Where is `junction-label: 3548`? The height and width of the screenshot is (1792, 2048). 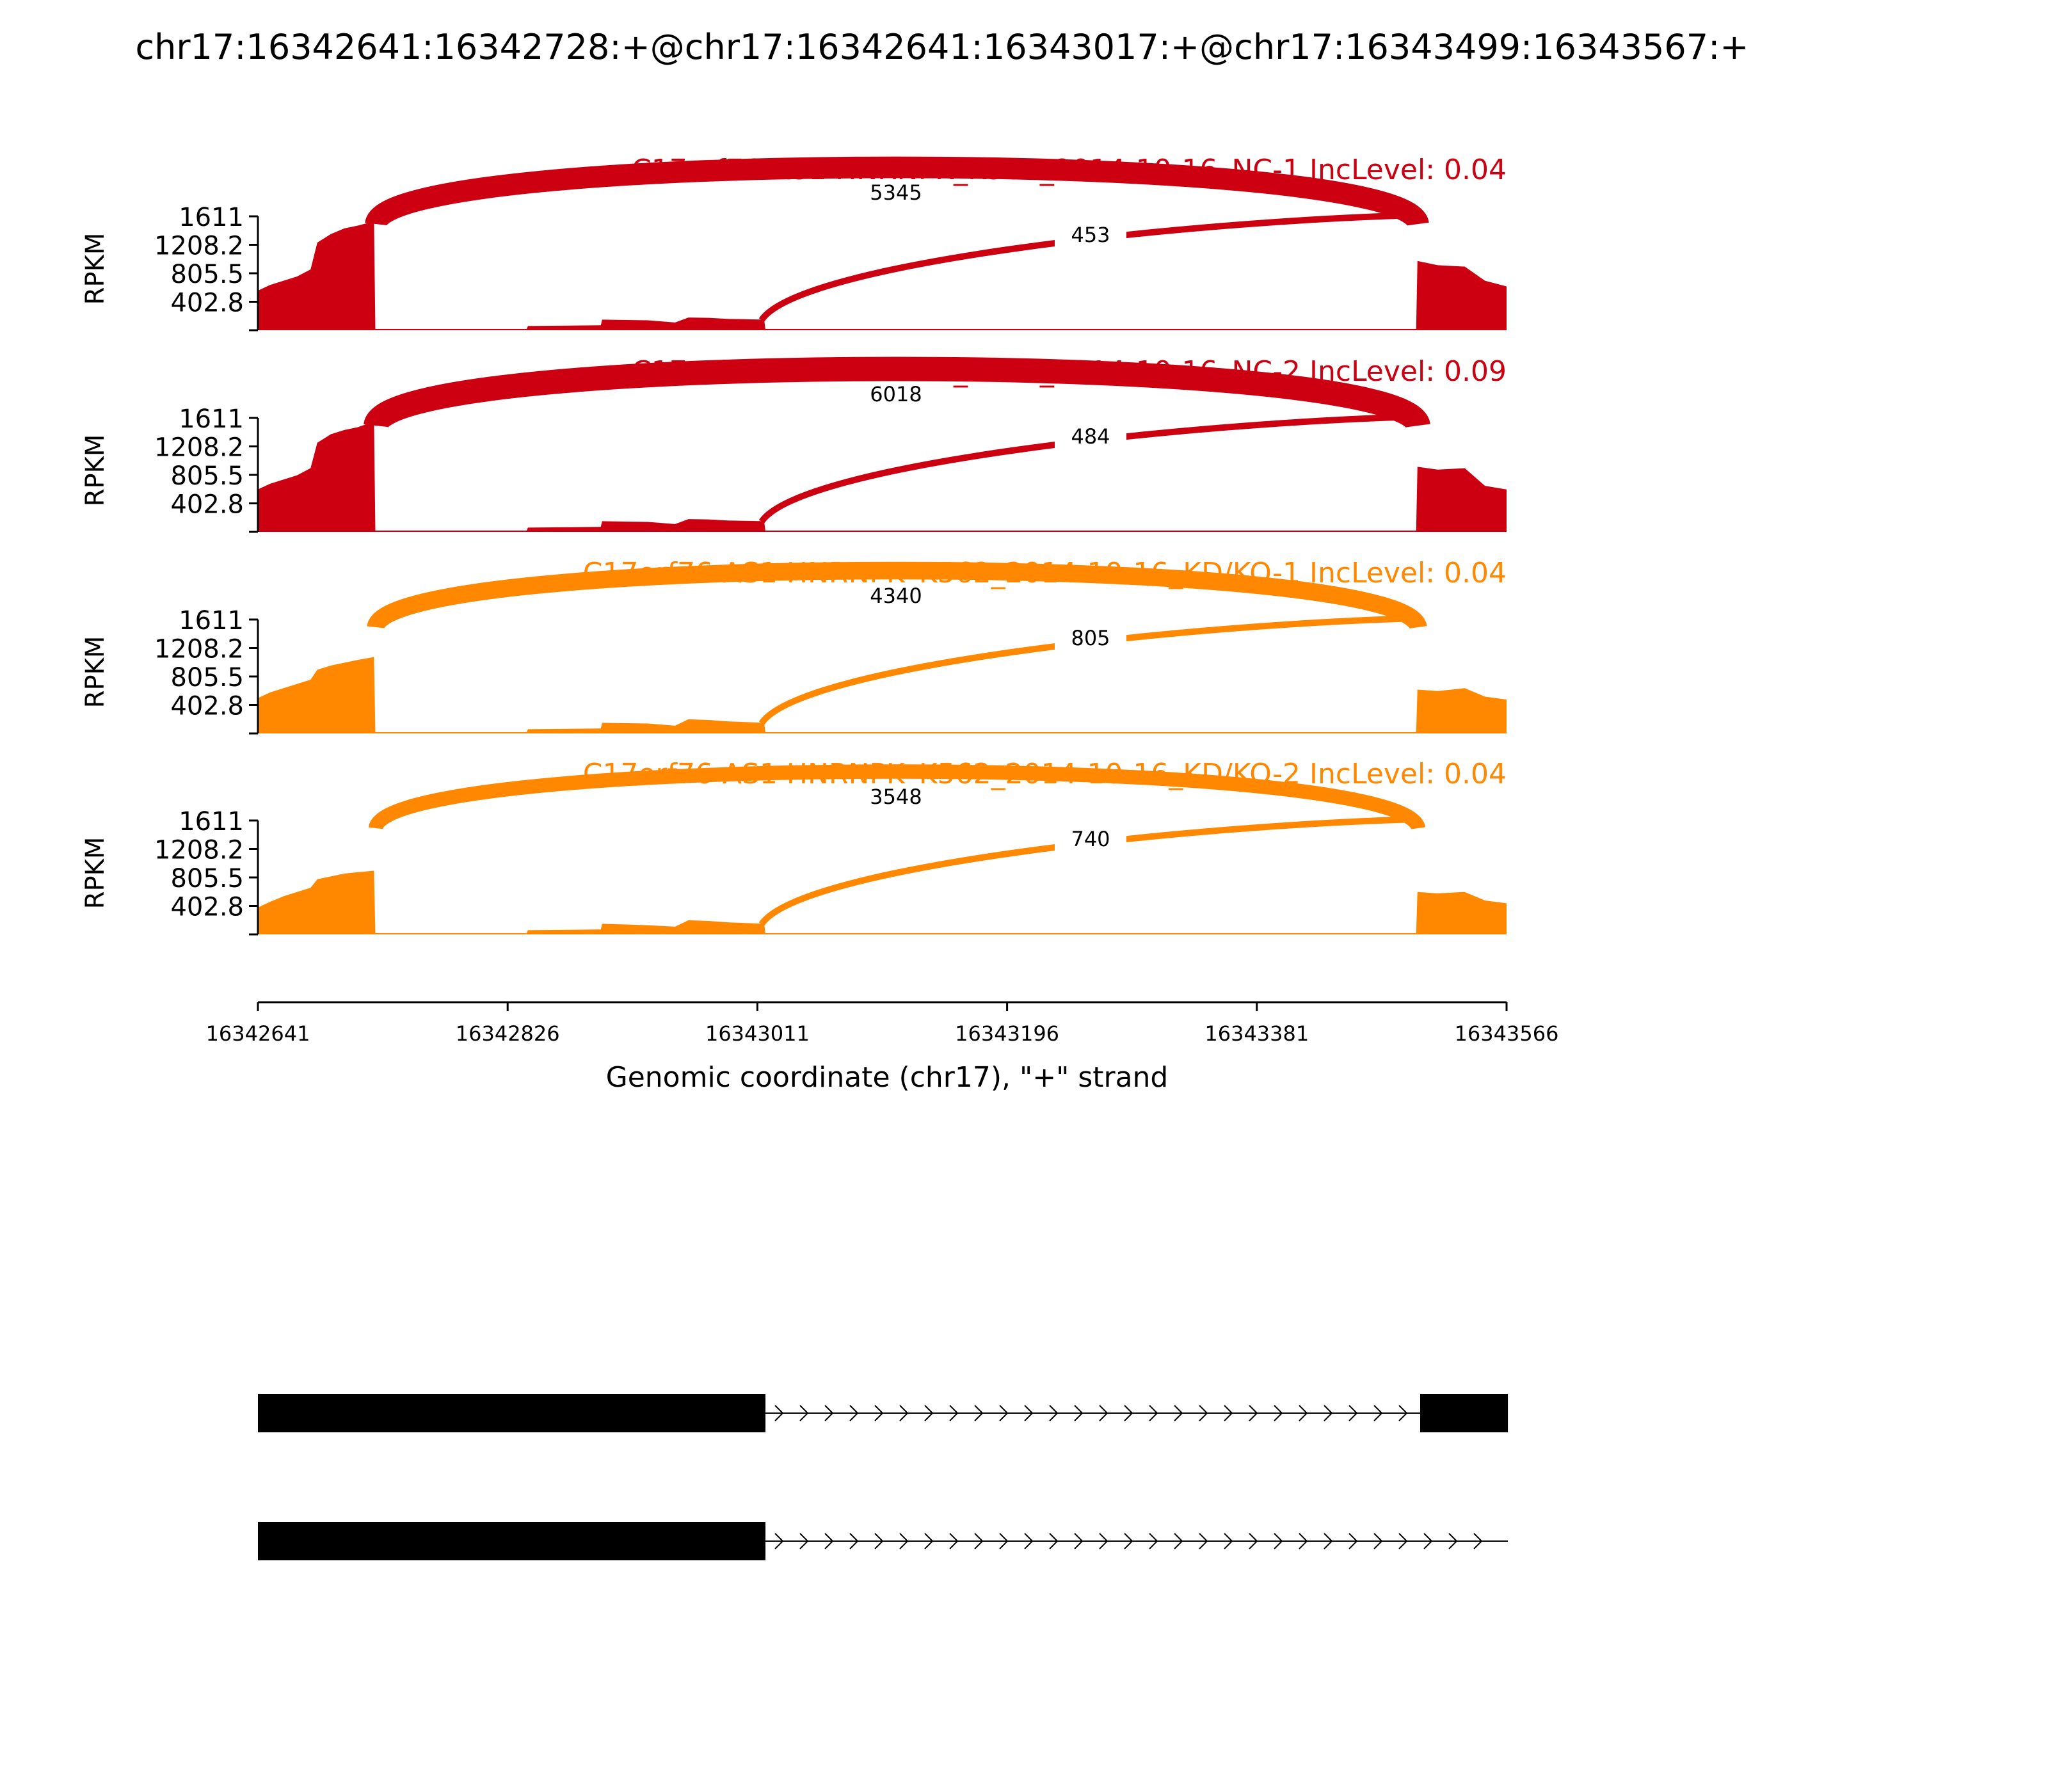 junction-label: 3548 is located at coordinates (896, 797).